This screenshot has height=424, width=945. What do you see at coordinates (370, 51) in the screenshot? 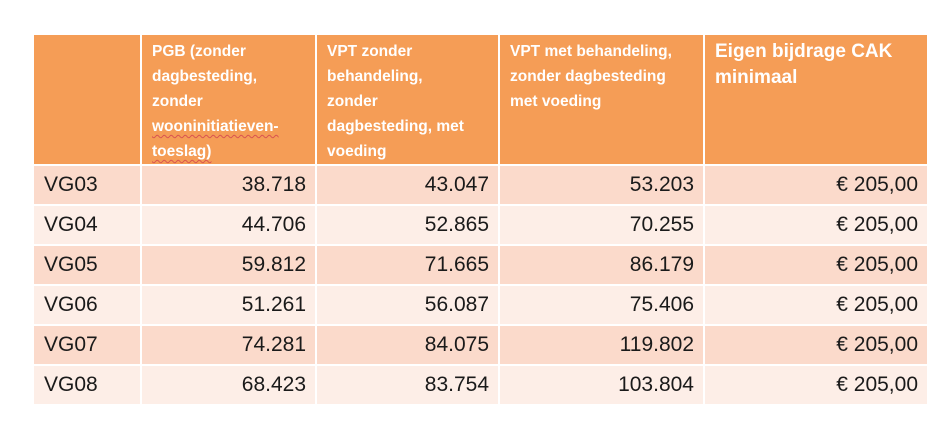
I see `header-vpt-zonder-line: VPT zonder` at bounding box center [370, 51].